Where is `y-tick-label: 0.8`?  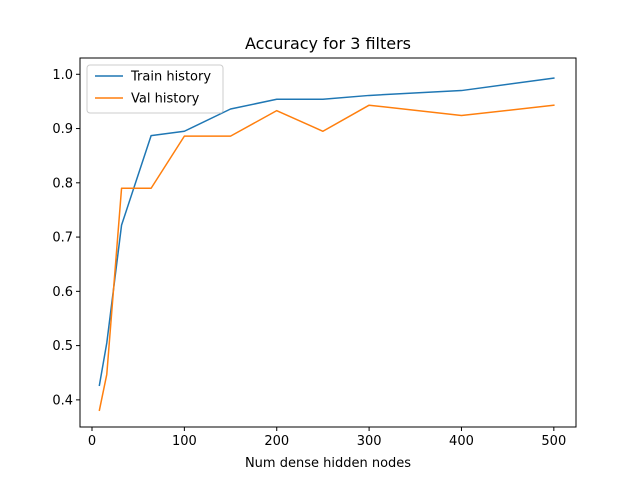 y-tick-label: 0.8 is located at coordinates (62, 183).